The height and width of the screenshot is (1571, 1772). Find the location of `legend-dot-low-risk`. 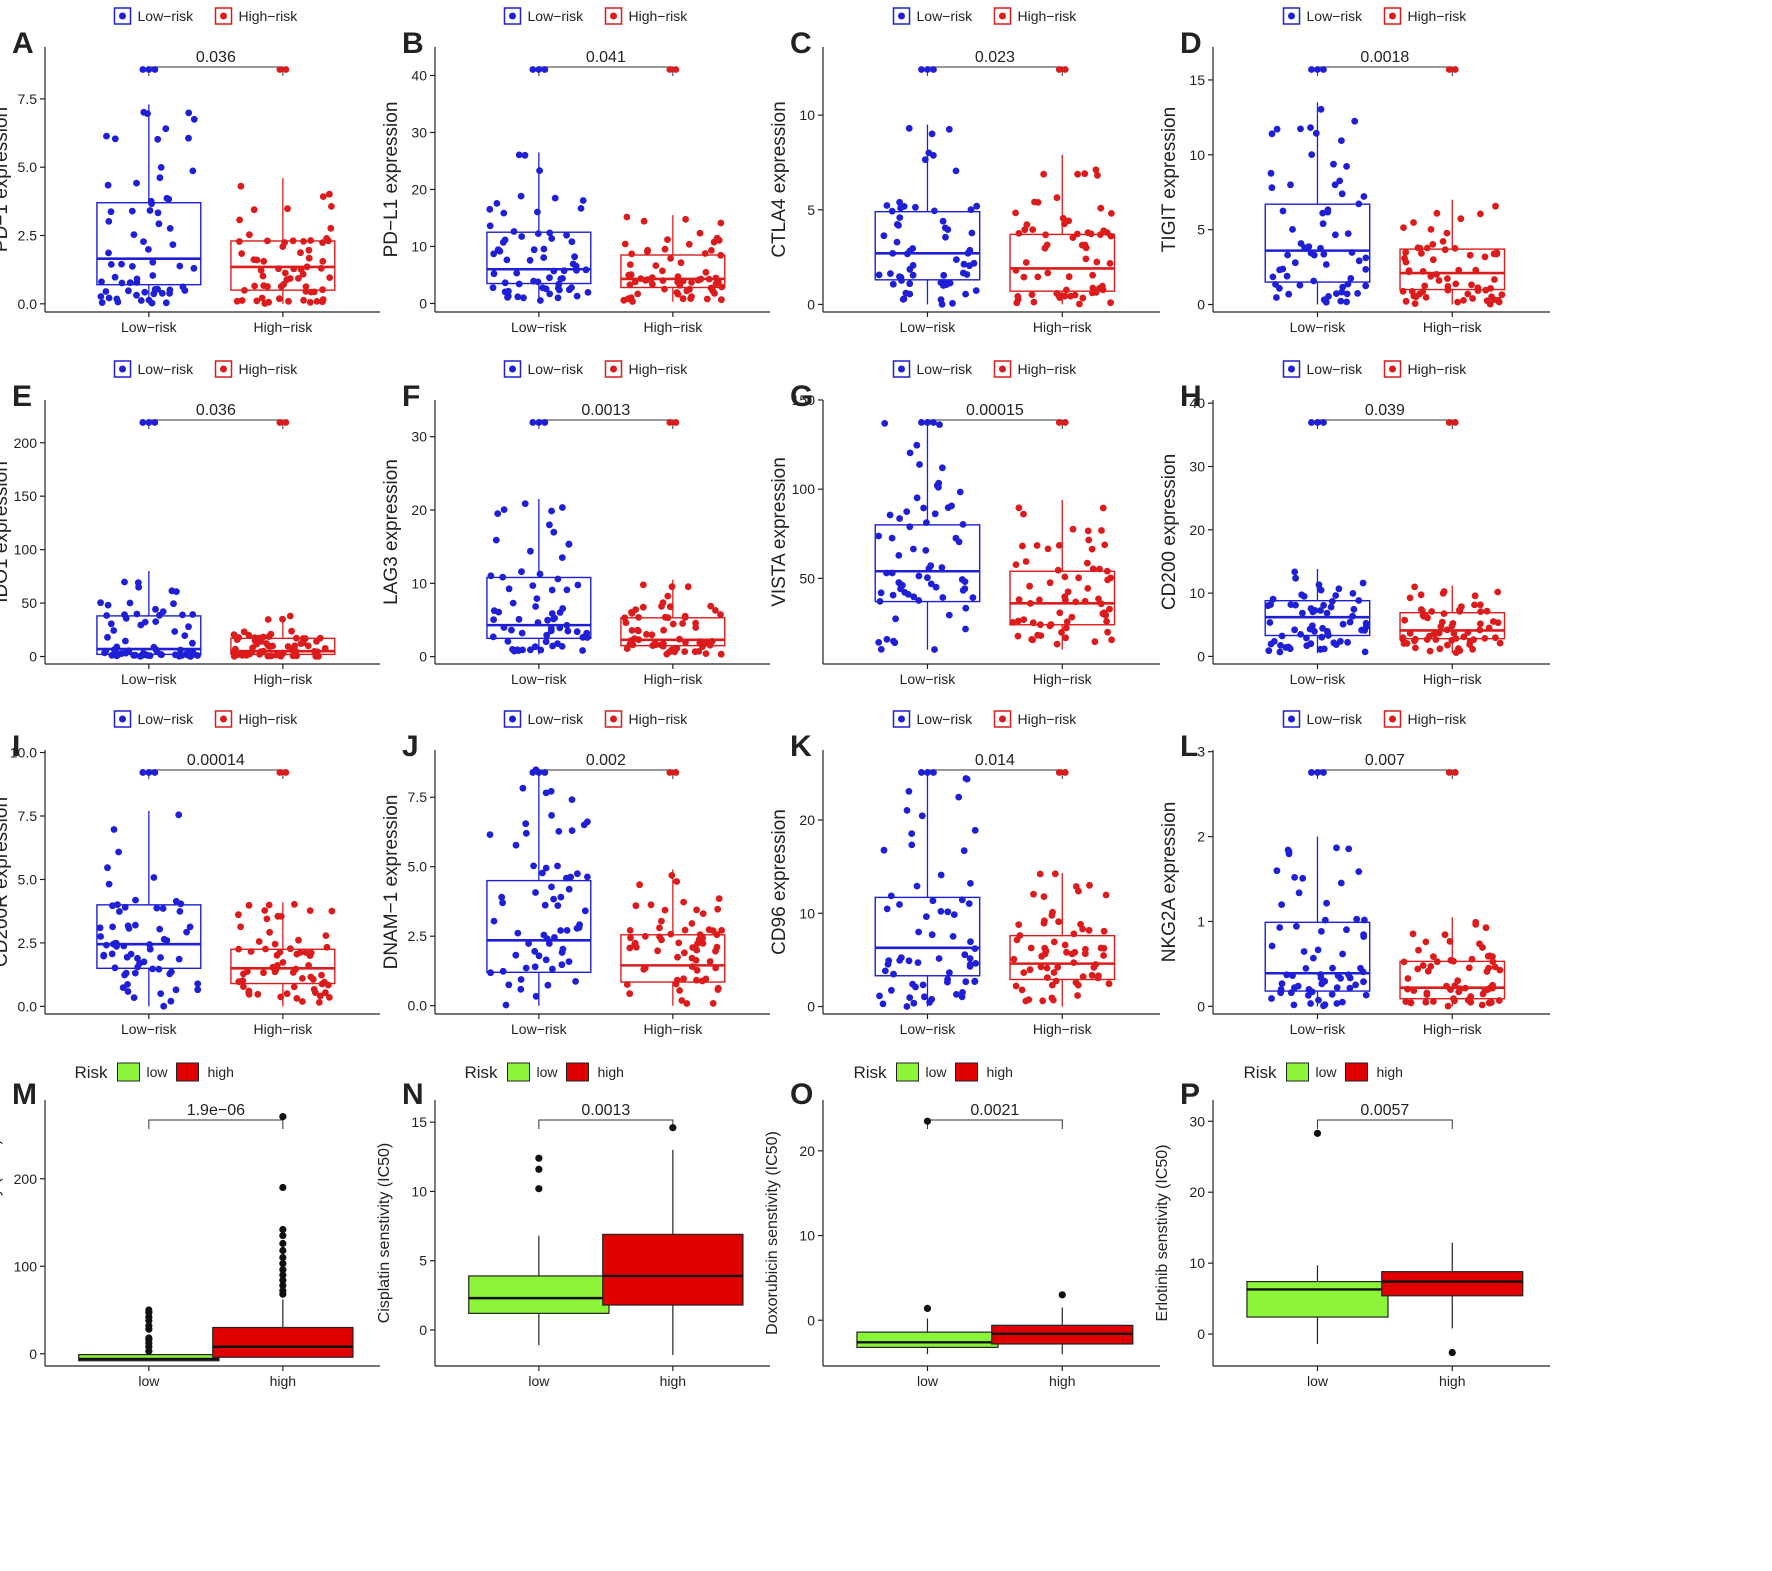

legend-dot-low-risk is located at coordinates (901, 369).